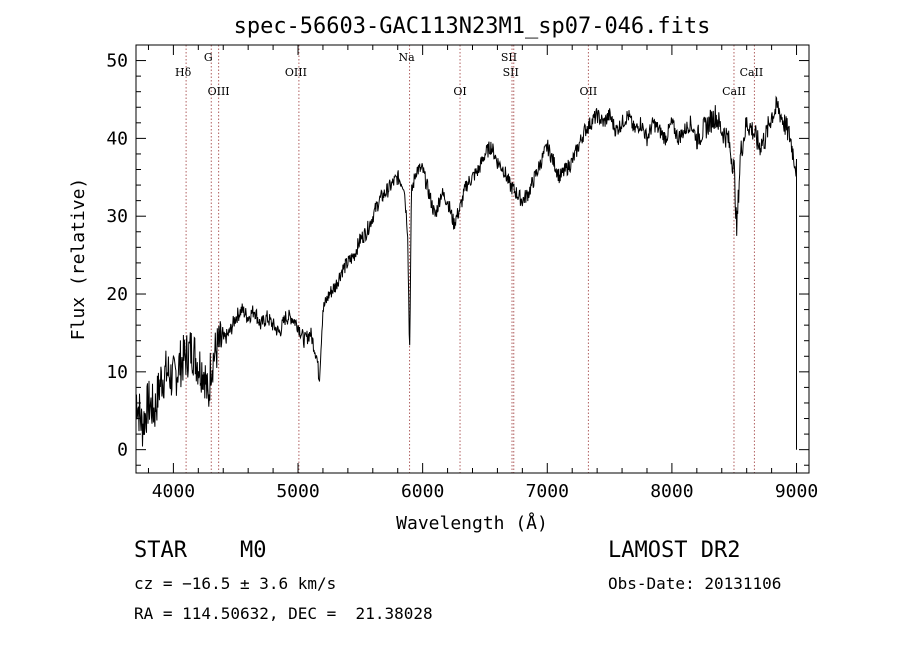 This screenshot has height=649, width=900. What do you see at coordinates (674, 550) in the screenshot?
I see `survey-name: LAMOST DR2` at bounding box center [674, 550].